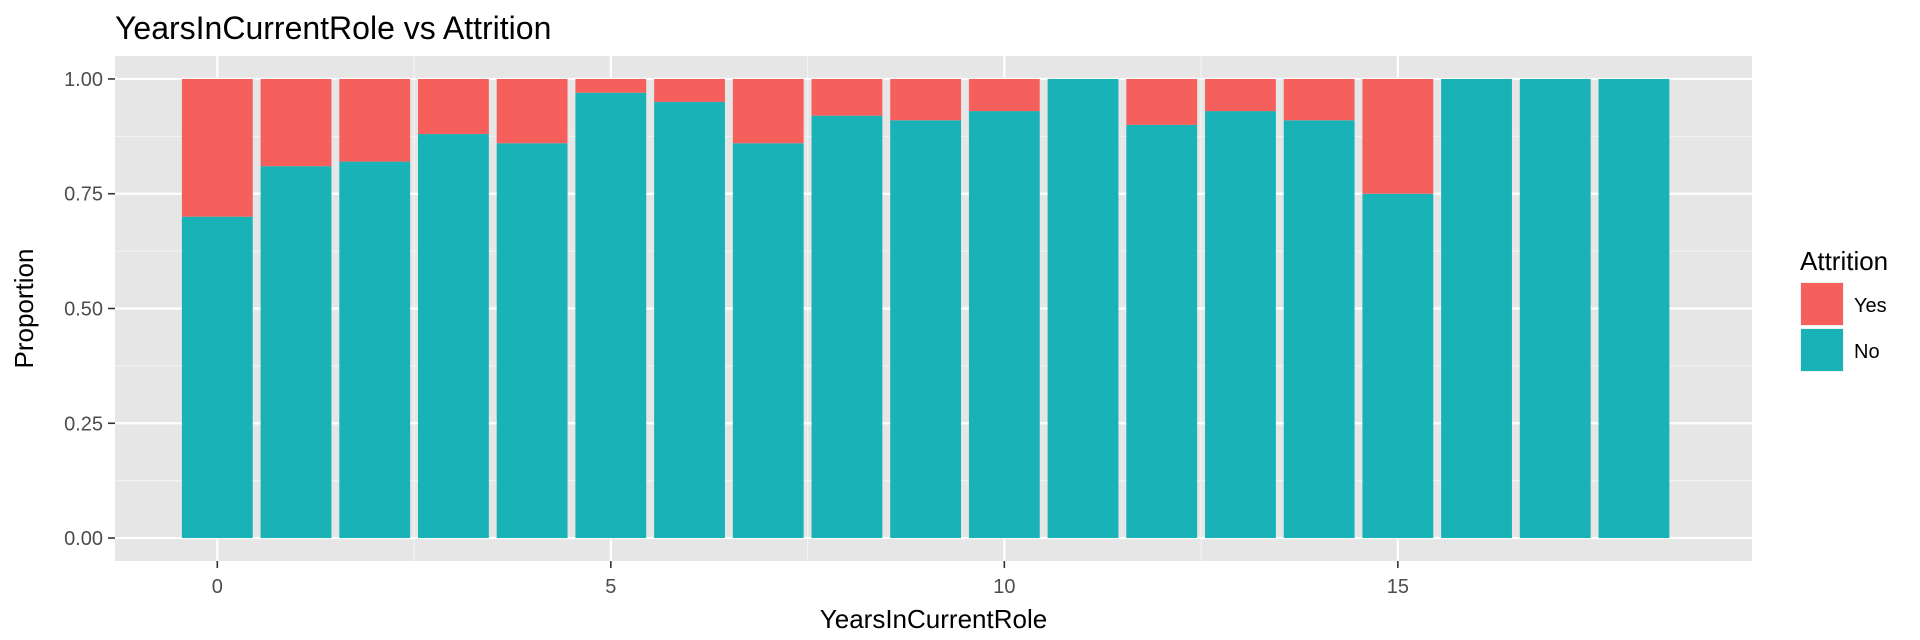 The image size is (1920, 640). What do you see at coordinates (83, 539) in the screenshot?
I see `y-tick-label: 0.00` at bounding box center [83, 539].